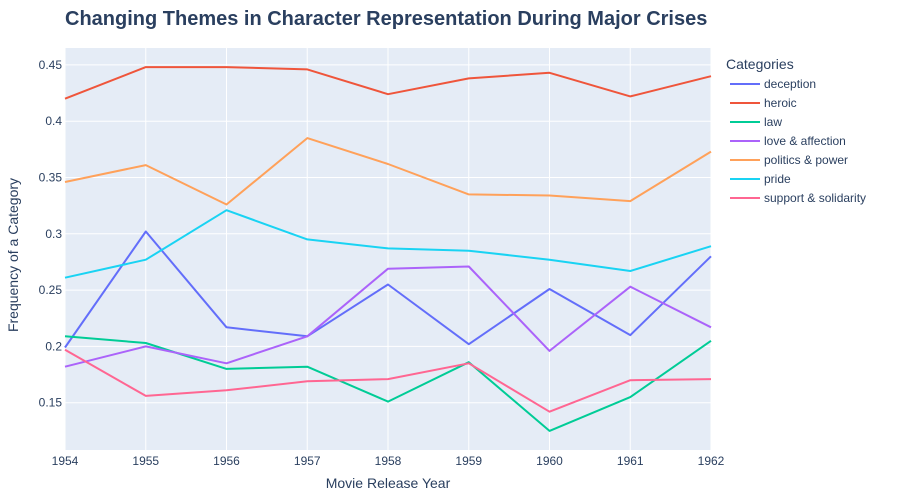 Image resolution: width=900 pixels, height=500 pixels. I want to click on legend-item: deception, so click(773, 84).